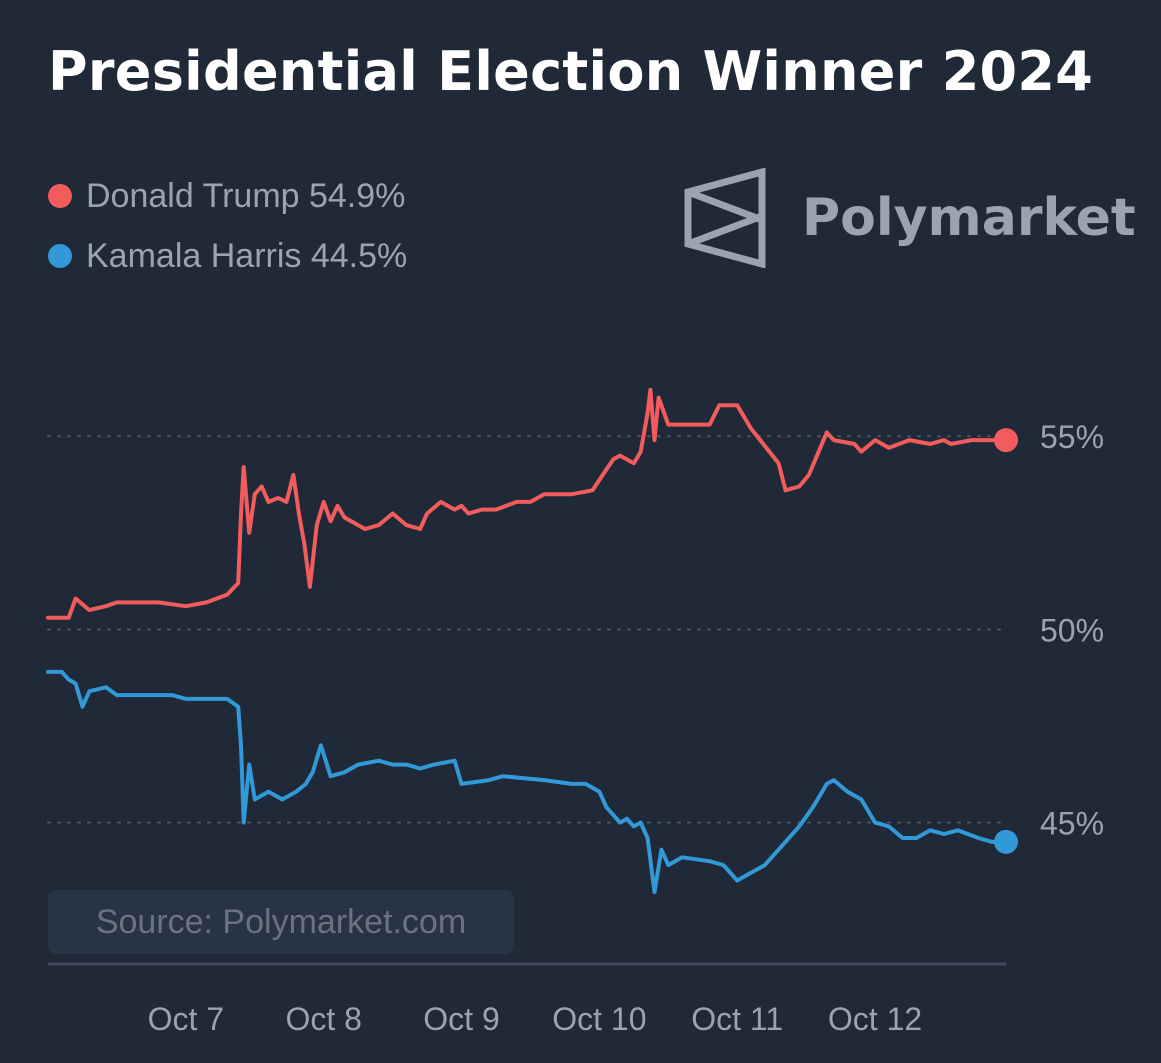  Describe the element at coordinates (60, 196) in the screenshot. I see `legend-dot-trump` at that location.